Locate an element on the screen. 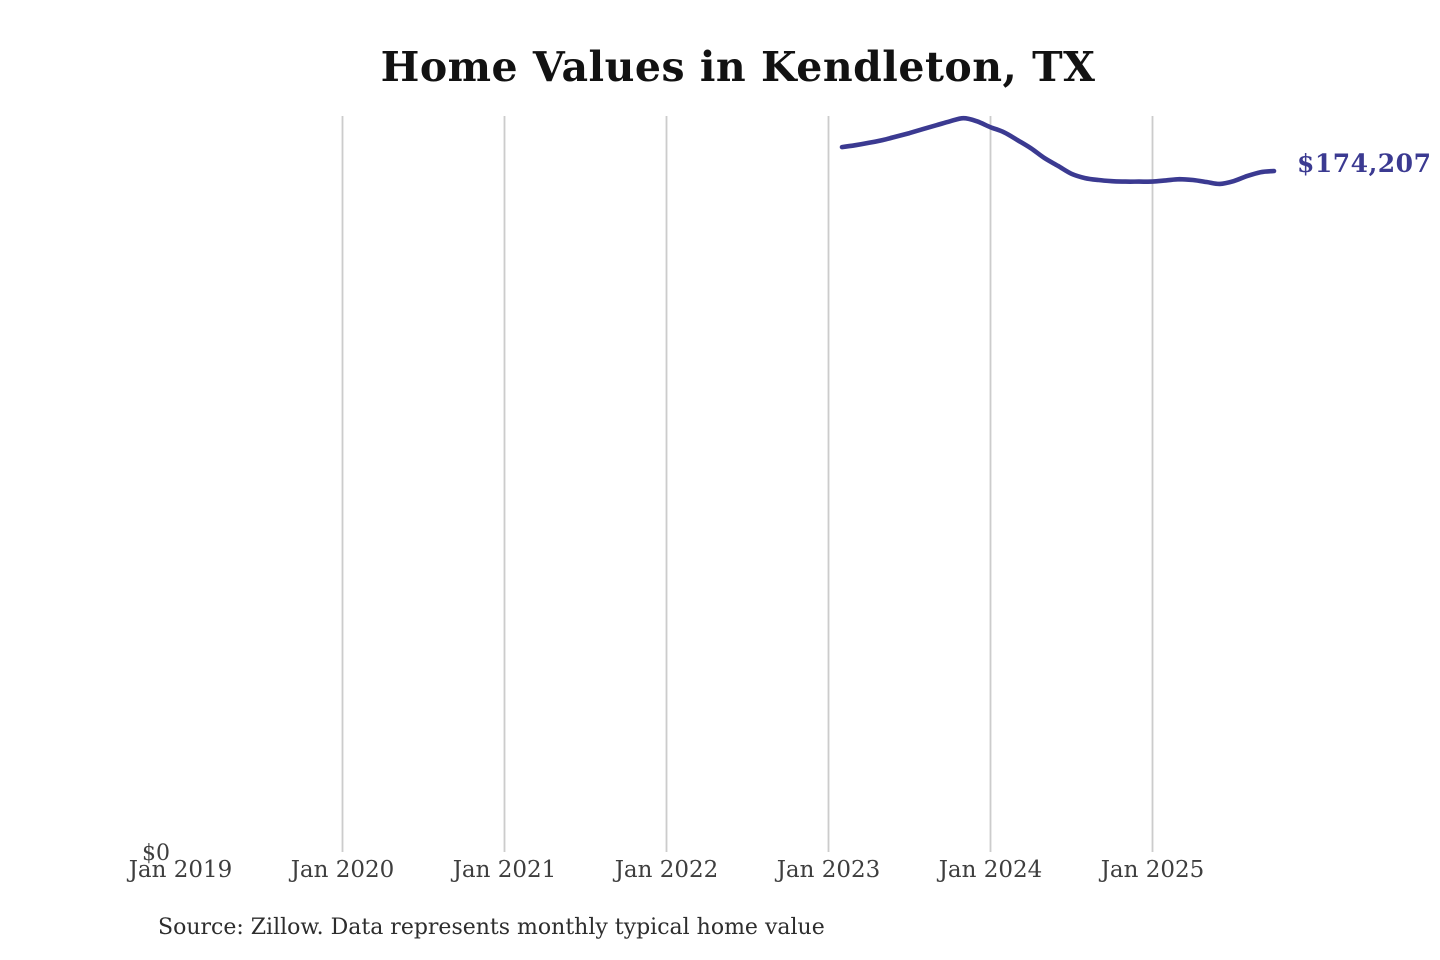  home-value-line is located at coordinates (1058, 151).